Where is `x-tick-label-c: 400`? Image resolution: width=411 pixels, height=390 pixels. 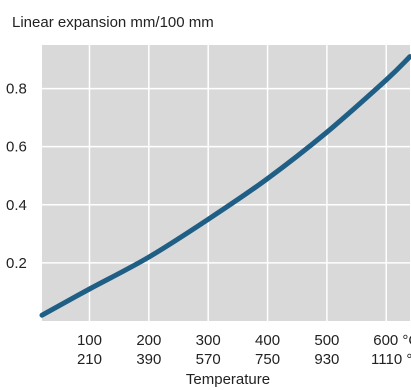
x-tick-label-c: 400 is located at coordinates (267, 340).